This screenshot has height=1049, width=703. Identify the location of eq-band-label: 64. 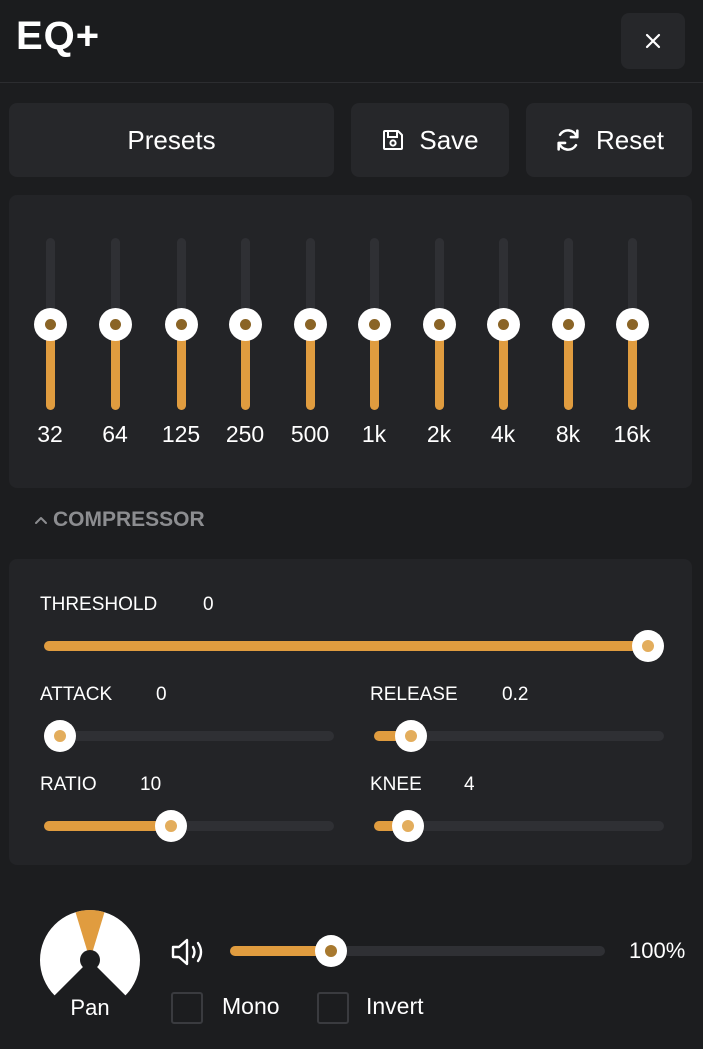
(115, 434).